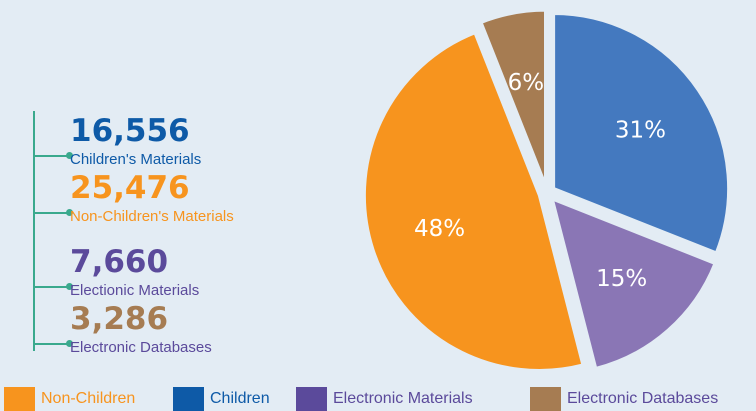  Describe the element at coordinates (119, 319) in the screenshot. I see `stat-value: 3,286` at that location.